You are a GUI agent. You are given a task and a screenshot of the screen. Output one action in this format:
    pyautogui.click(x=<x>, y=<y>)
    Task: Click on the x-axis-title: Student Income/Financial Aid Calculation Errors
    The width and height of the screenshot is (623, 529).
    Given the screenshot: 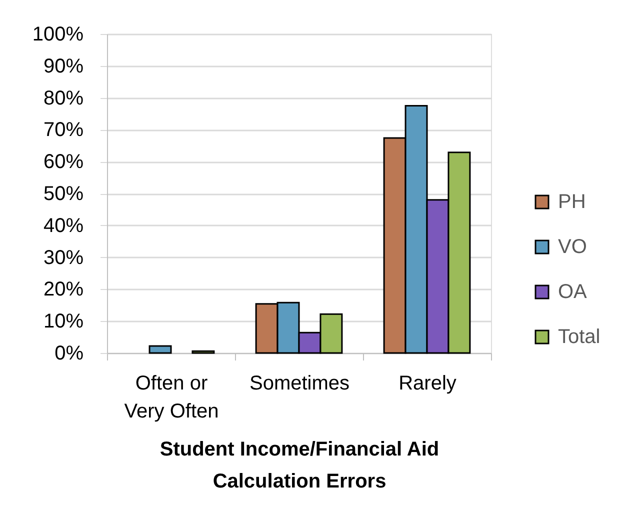 What is the action you would take?
    pyautogui.click(x=300, y=465)
    